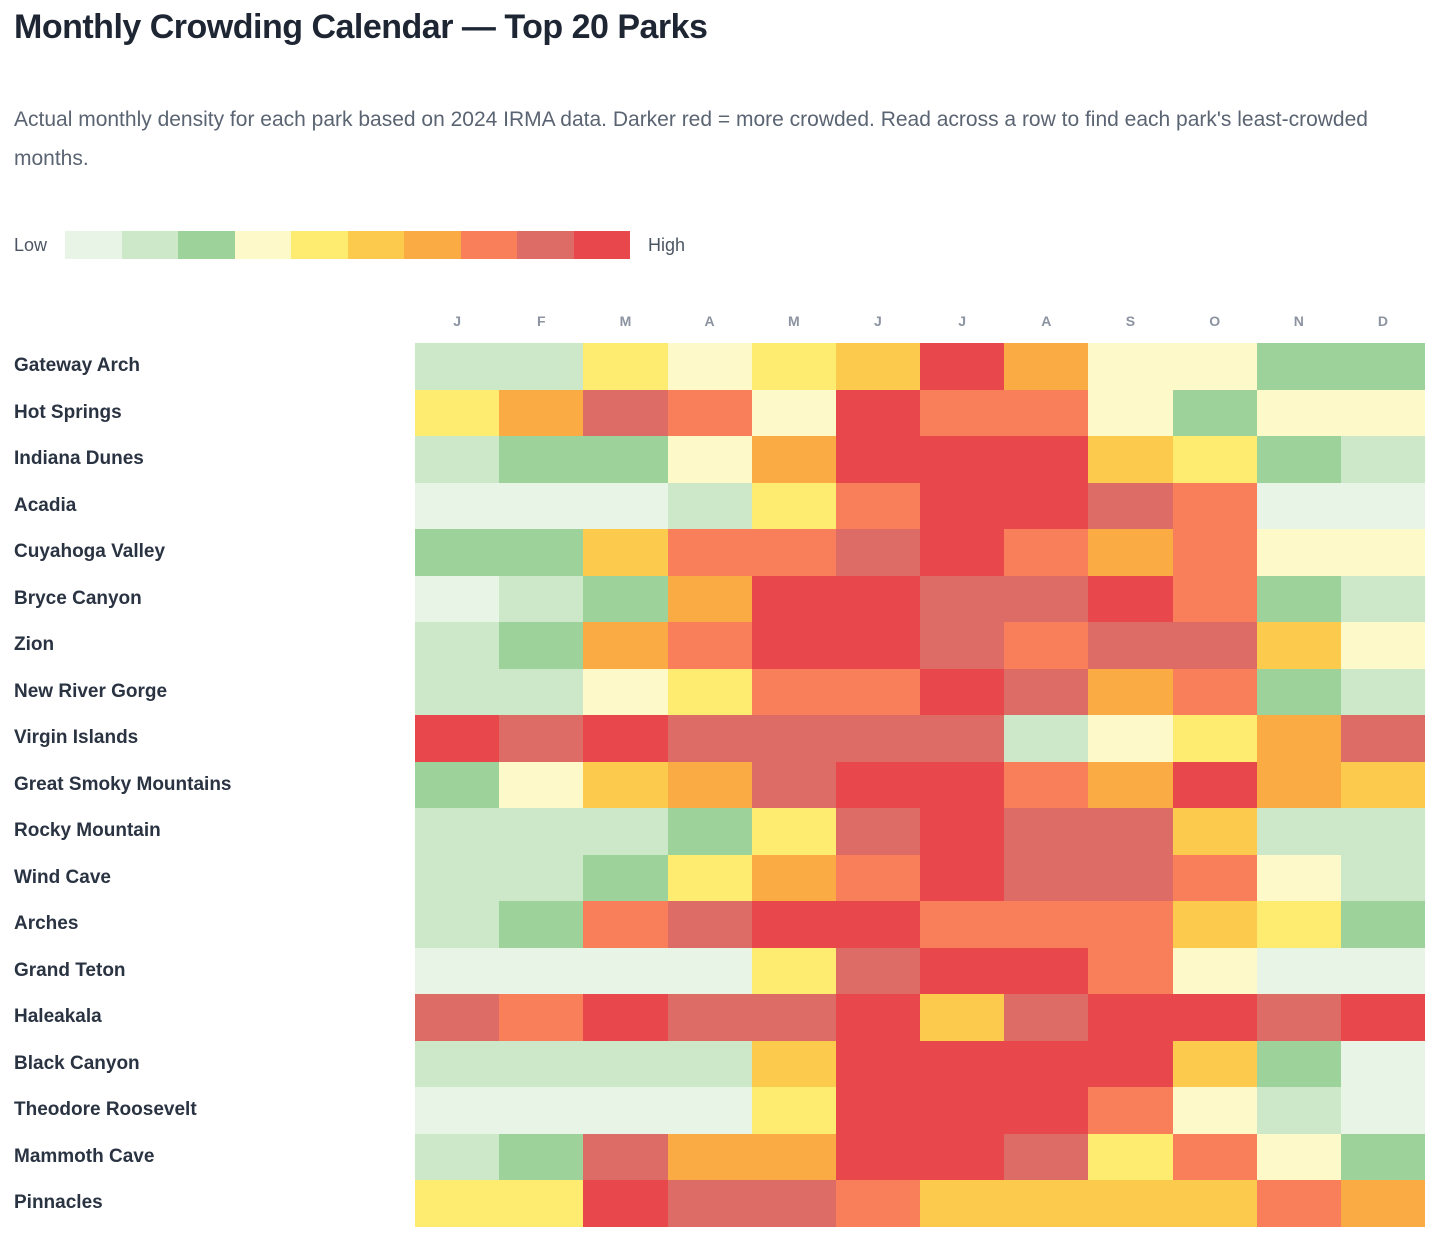 The width and height of the screenshot is (1440, 1240). What do you see at coordinates (713, 1156) in the screenshot?
I see `park-row: Mammoth Cave` at bounding box center [713, 1156].